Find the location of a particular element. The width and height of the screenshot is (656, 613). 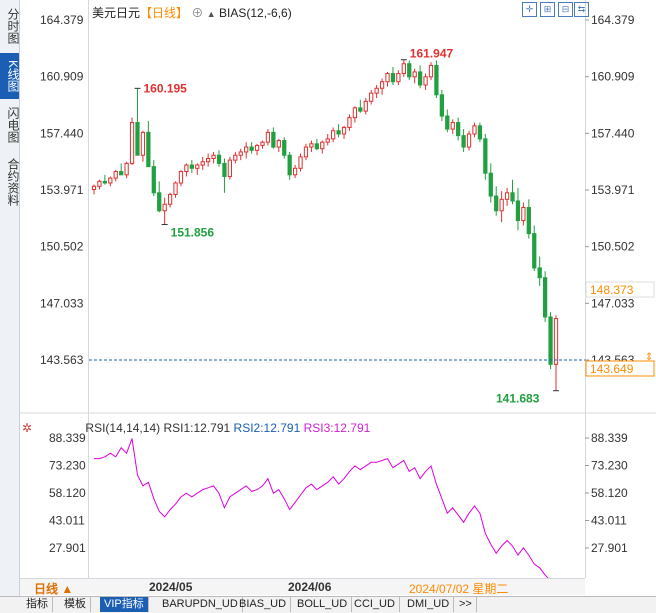

rsi2-value: RSI2:12.791 is located at coordinates (267, 428).